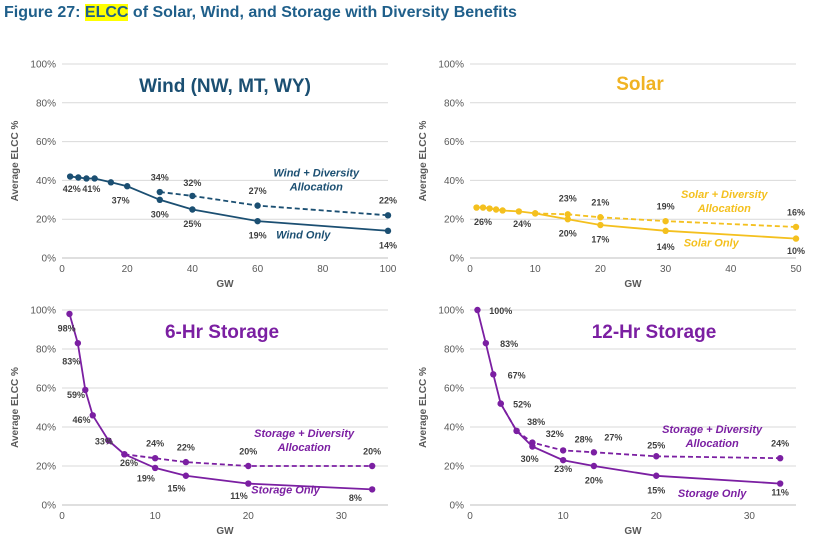  What do you see at coordinates (160, 177) in the screenshot?
I see `data-label: 34%` at bounding box center [160, 177].